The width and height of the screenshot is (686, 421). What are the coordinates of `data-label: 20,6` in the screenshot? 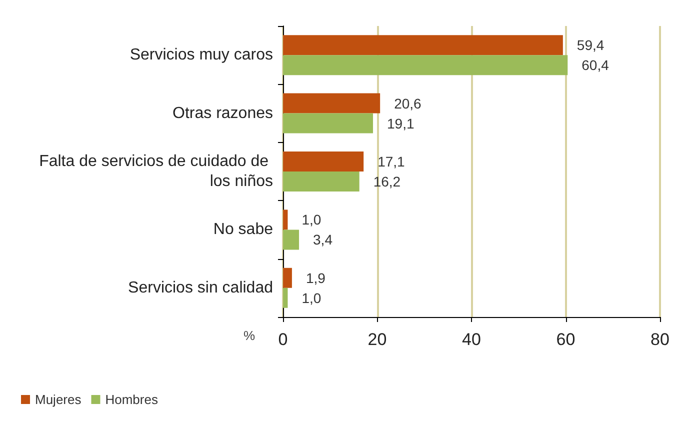 It's located at (408, 103).